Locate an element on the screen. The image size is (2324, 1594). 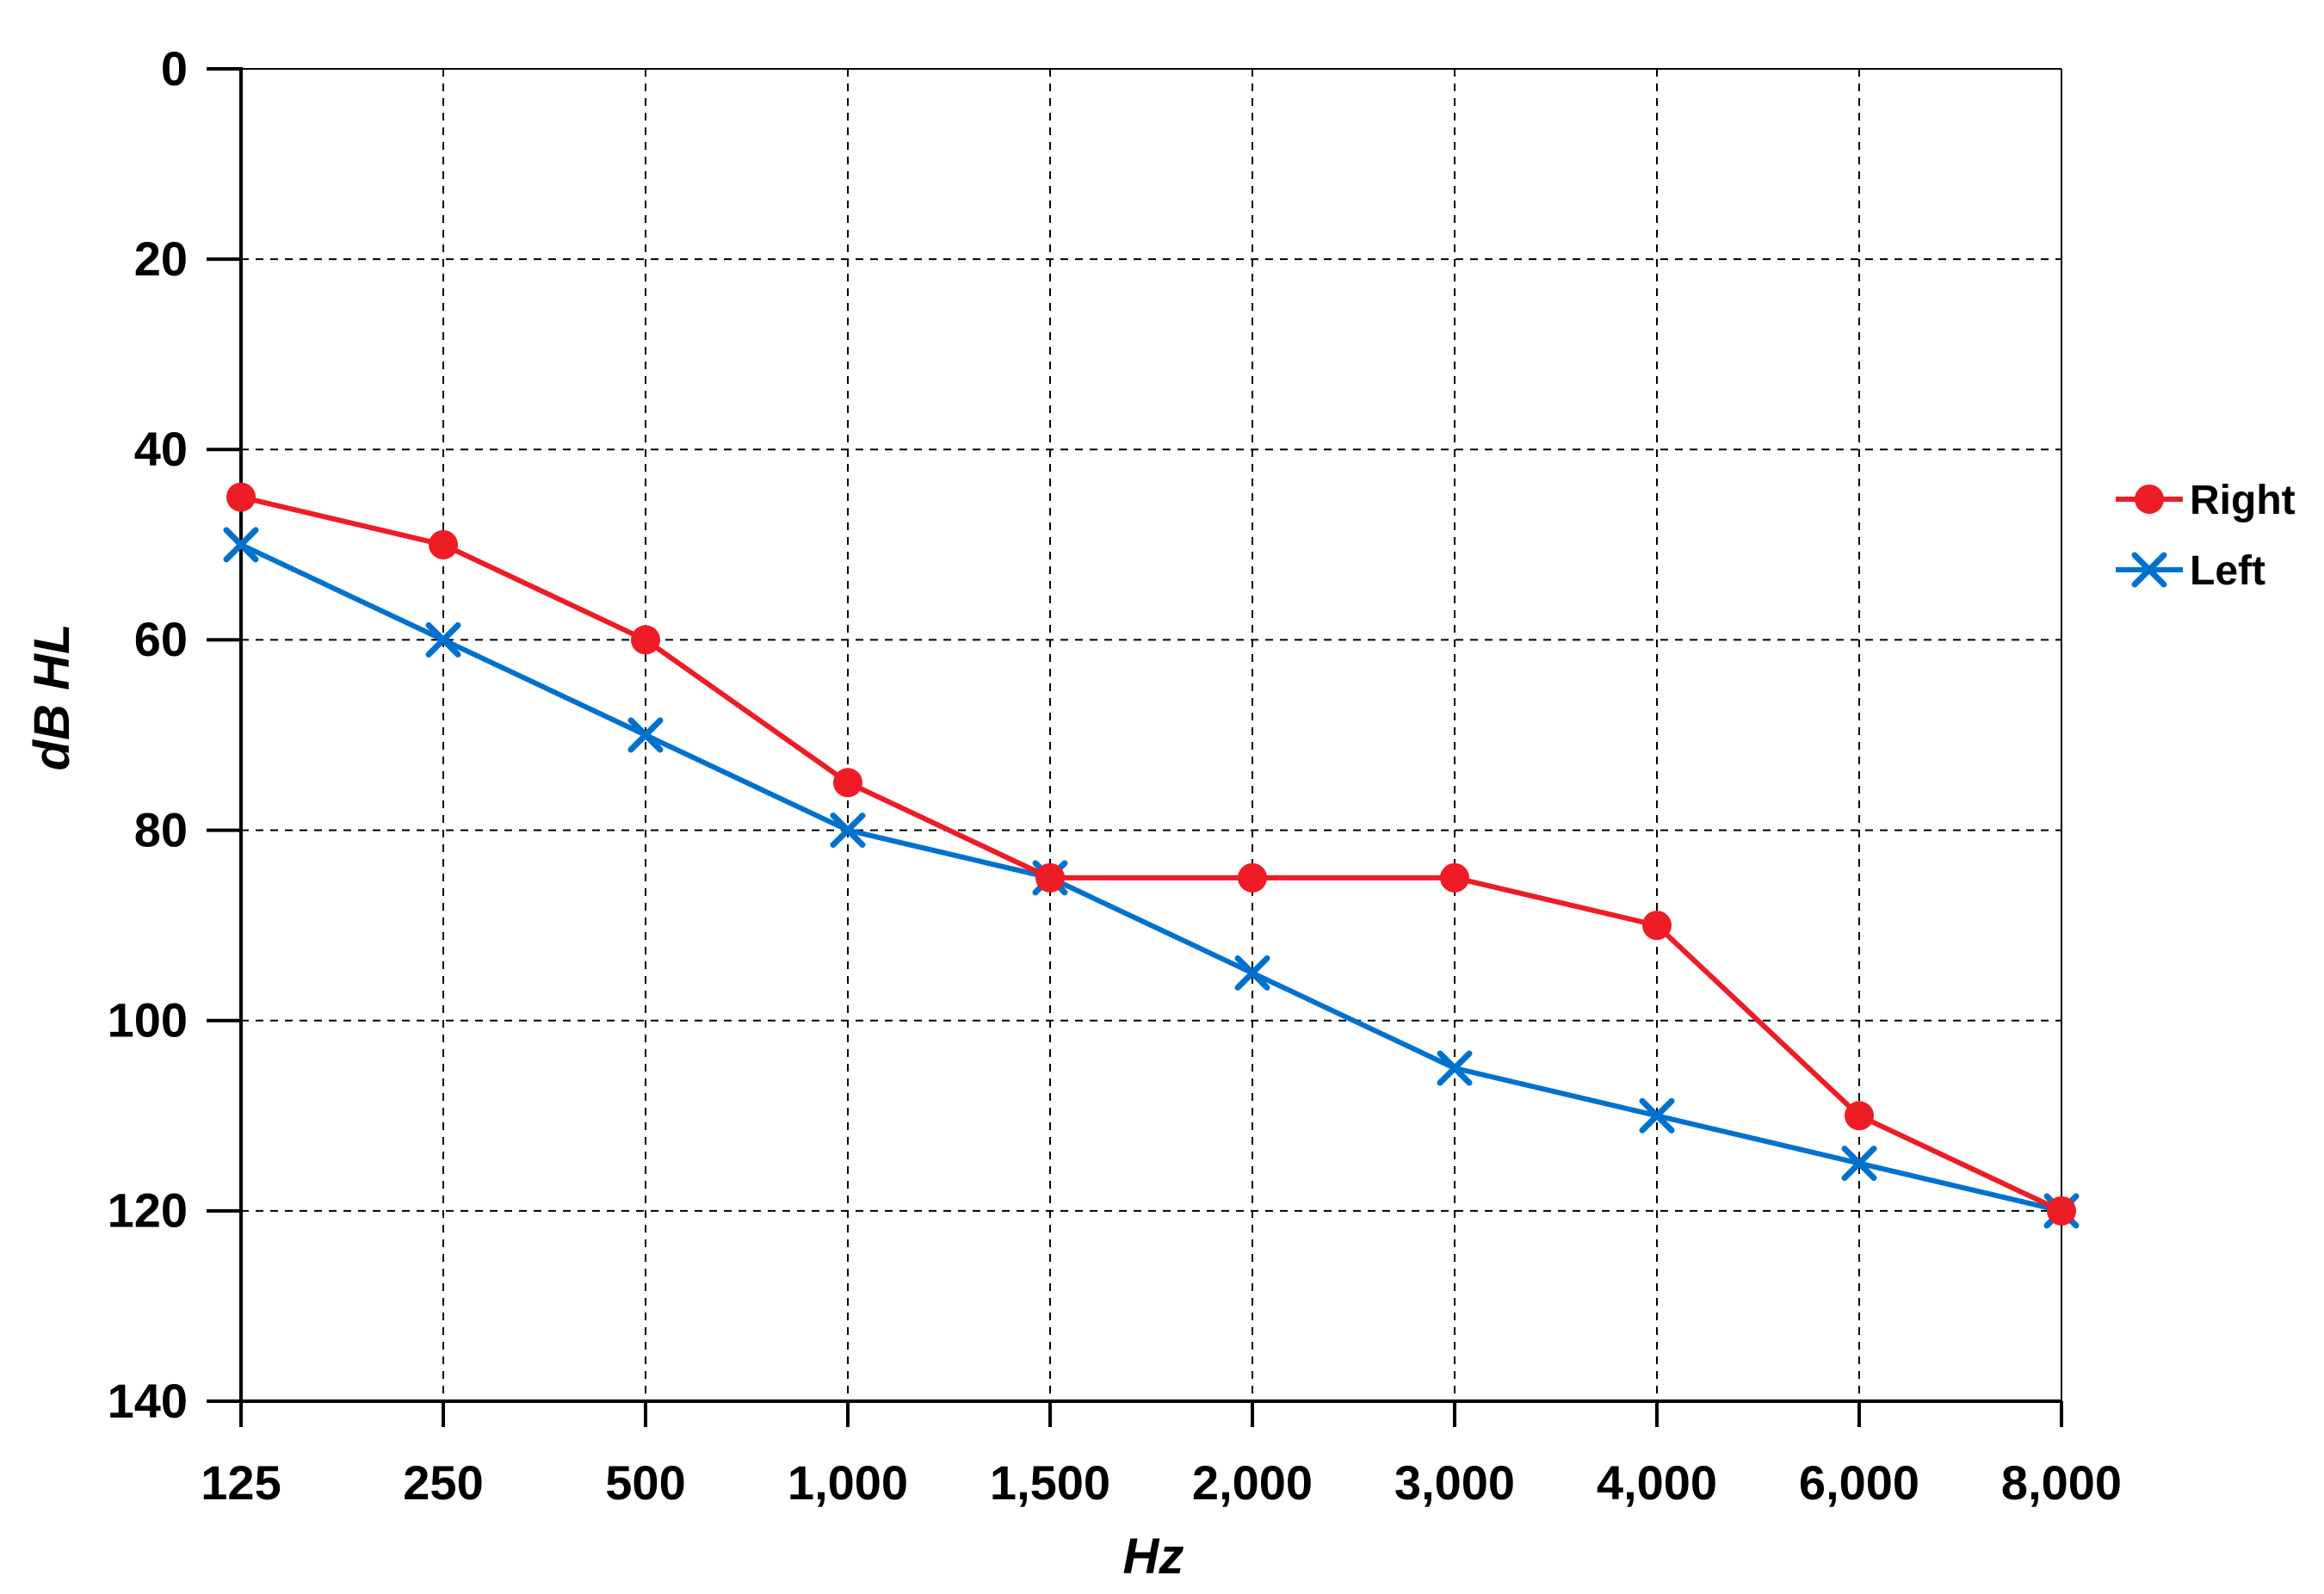
y-tick-label: 80 is located at coordinates (161, 829).